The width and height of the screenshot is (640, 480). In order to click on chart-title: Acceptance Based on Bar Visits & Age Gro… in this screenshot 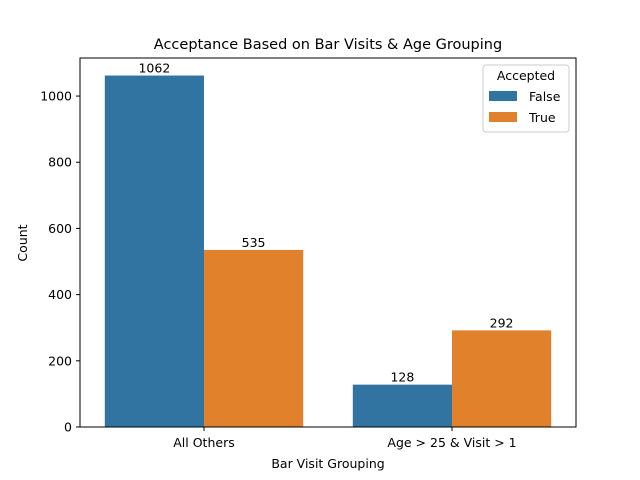, I will do `click(328, 45)`.